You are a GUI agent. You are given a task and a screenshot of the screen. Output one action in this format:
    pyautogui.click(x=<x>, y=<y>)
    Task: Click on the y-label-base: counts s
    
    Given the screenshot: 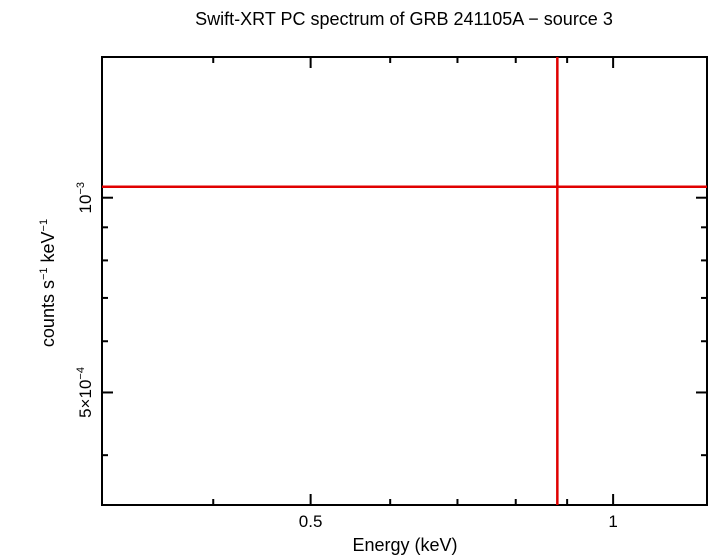 What is the action you would take?
    pyautogui.click(x=48, y=313)
    